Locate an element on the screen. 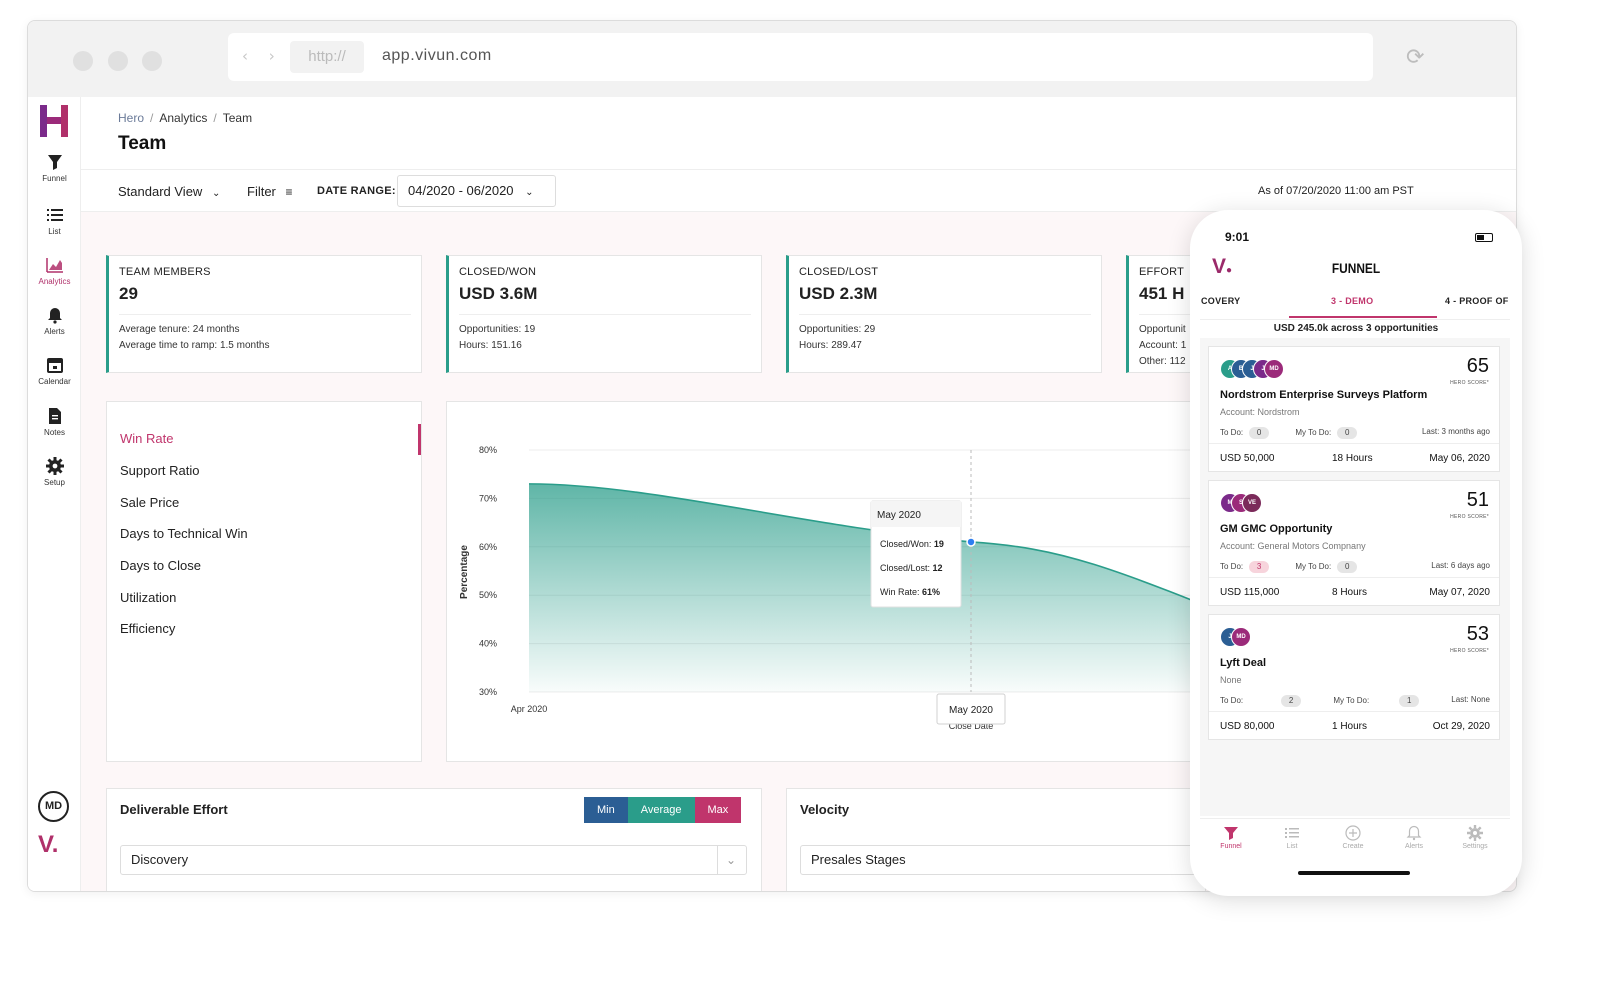 The width and height of the screenshot is (1600, 989). breadcrumb-analytics: Analytics is located at coordinates (183, 118).